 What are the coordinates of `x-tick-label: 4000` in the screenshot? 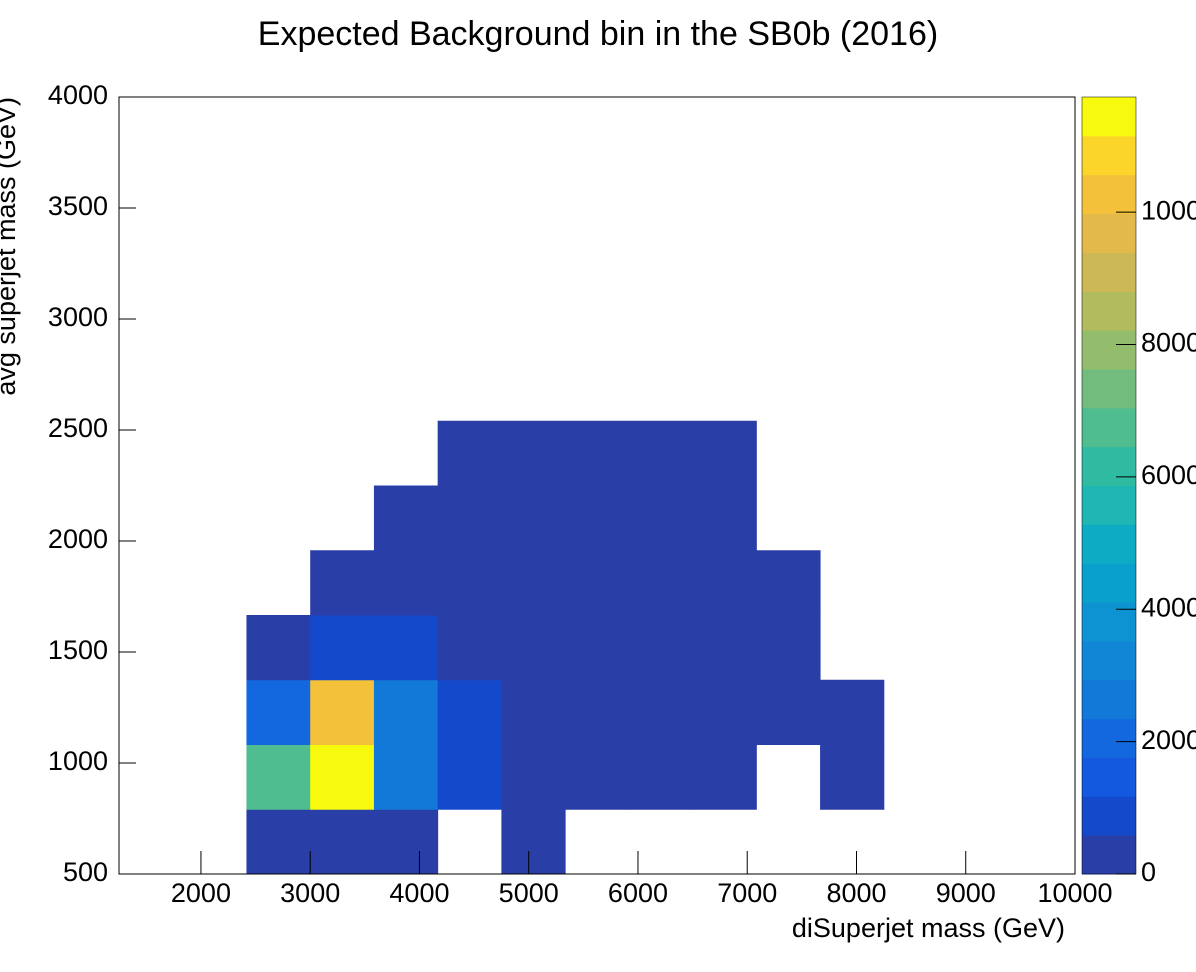 It's located at (419, 893).